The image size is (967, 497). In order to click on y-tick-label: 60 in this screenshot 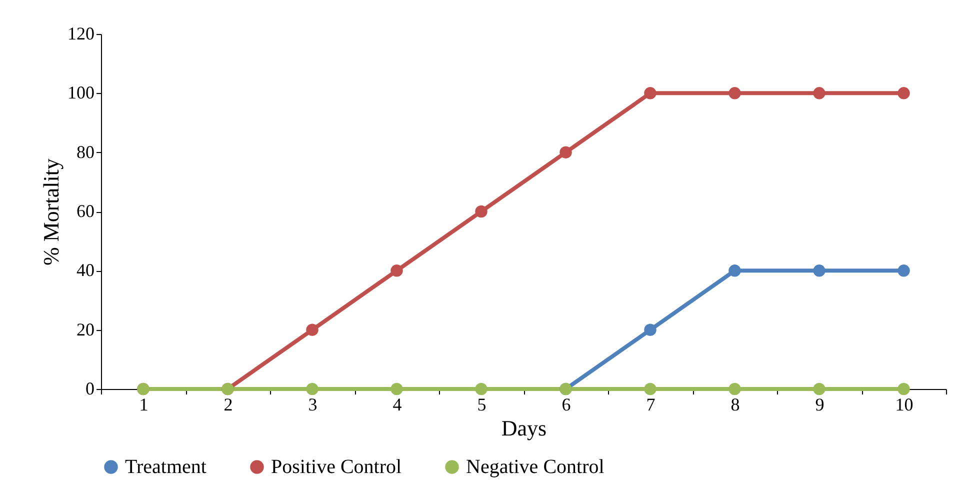, I will do `click(85, 211)`.